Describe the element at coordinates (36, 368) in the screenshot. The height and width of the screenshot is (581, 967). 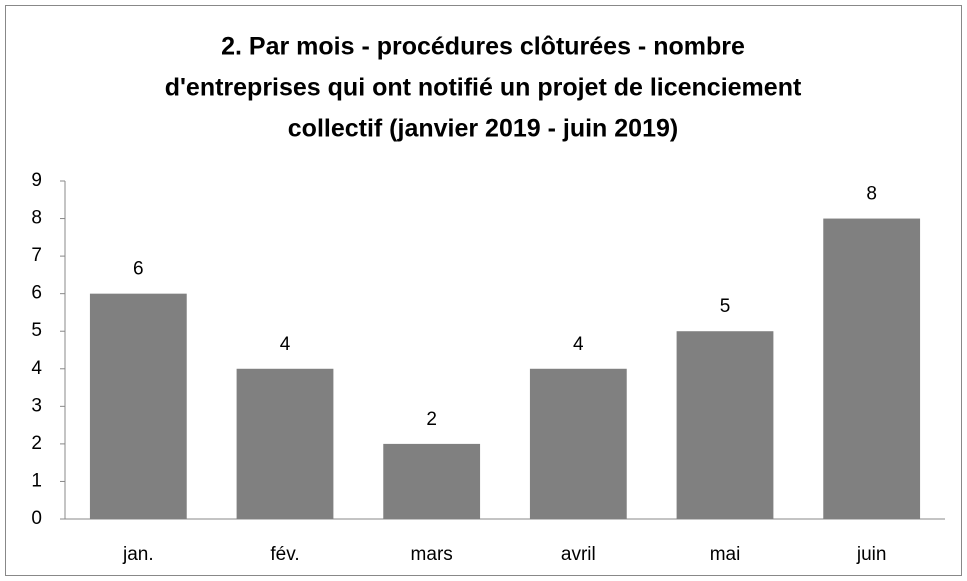
I see `y-tick-label: 4` at that location.